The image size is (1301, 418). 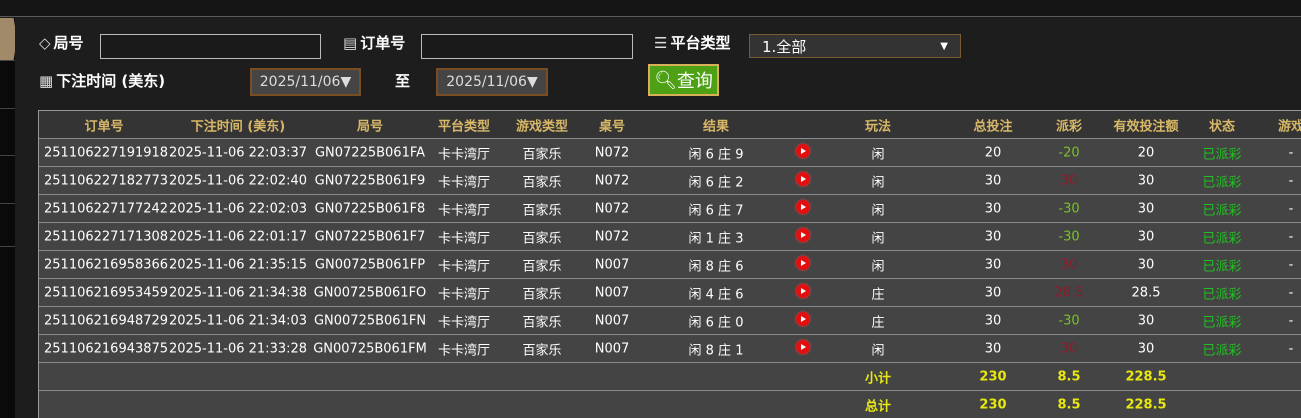 I want to click on cell-bet-time: 2025-11-06 21:35:15, so click(x=238, y=264).